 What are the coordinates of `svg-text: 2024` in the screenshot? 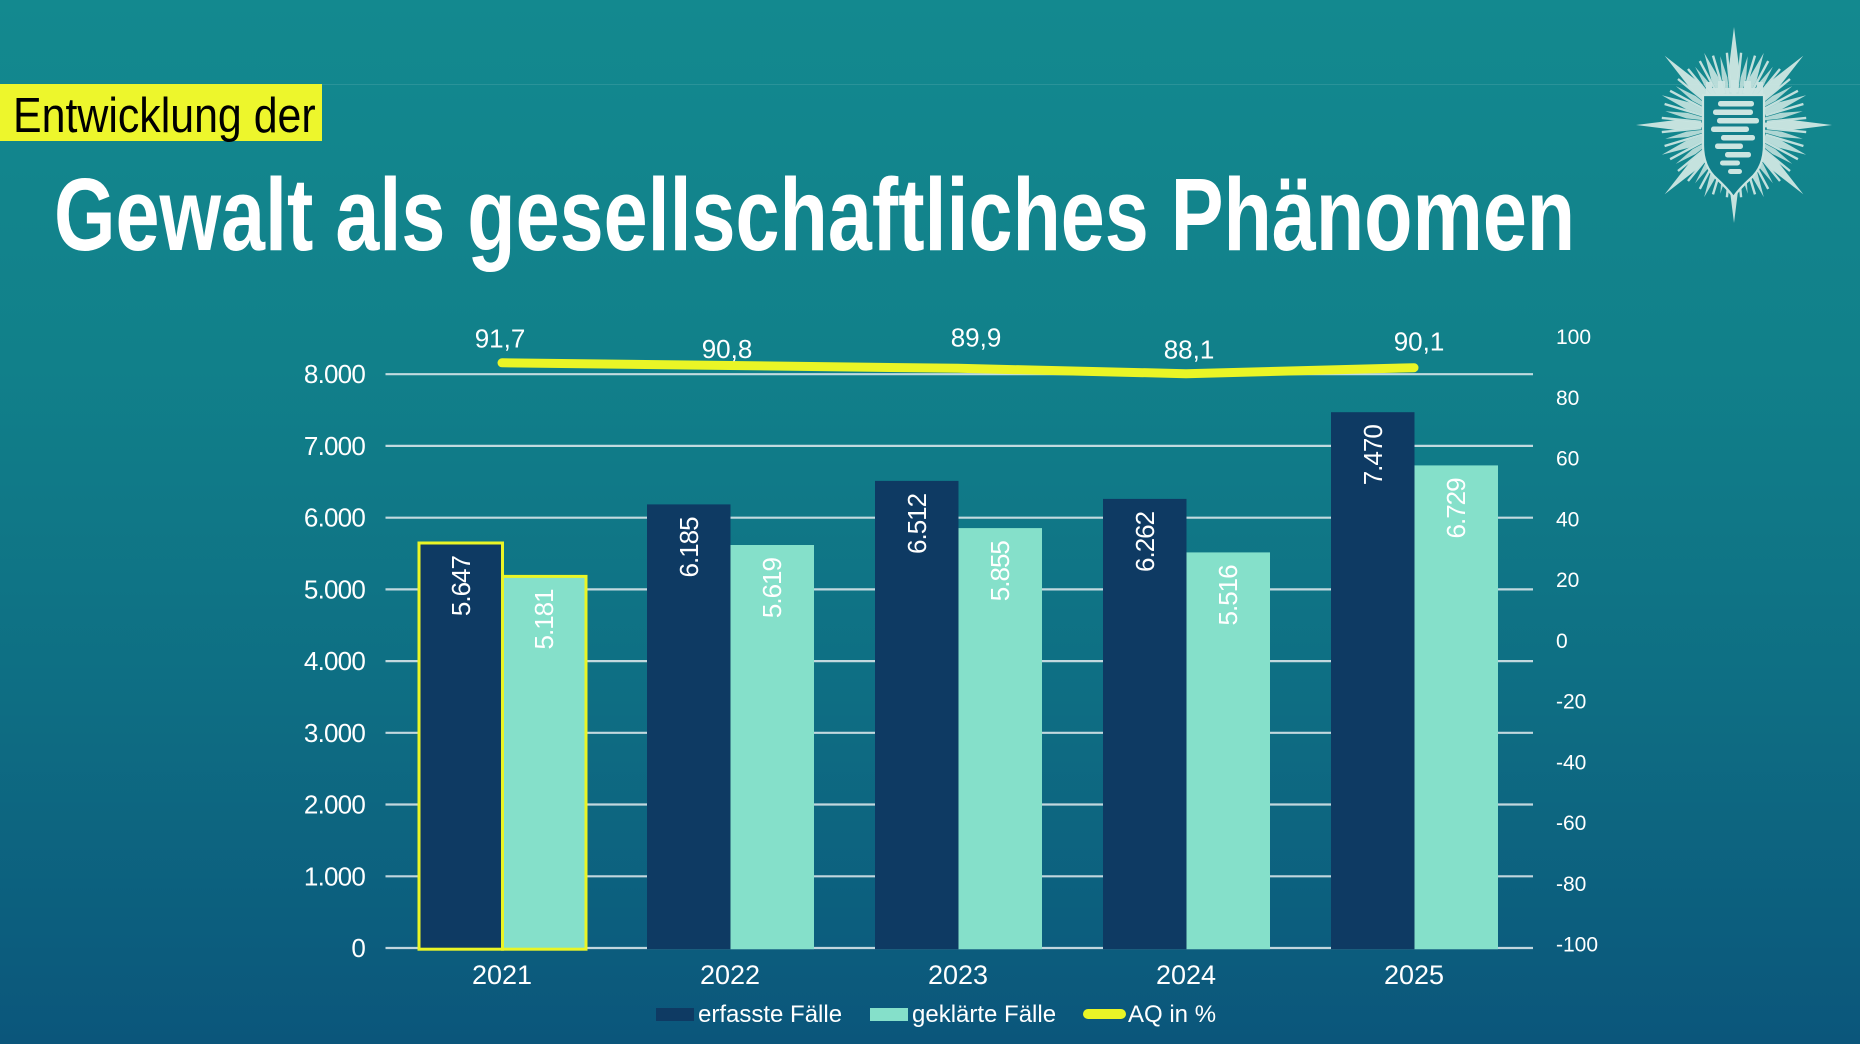 It's located at (1186, 975).